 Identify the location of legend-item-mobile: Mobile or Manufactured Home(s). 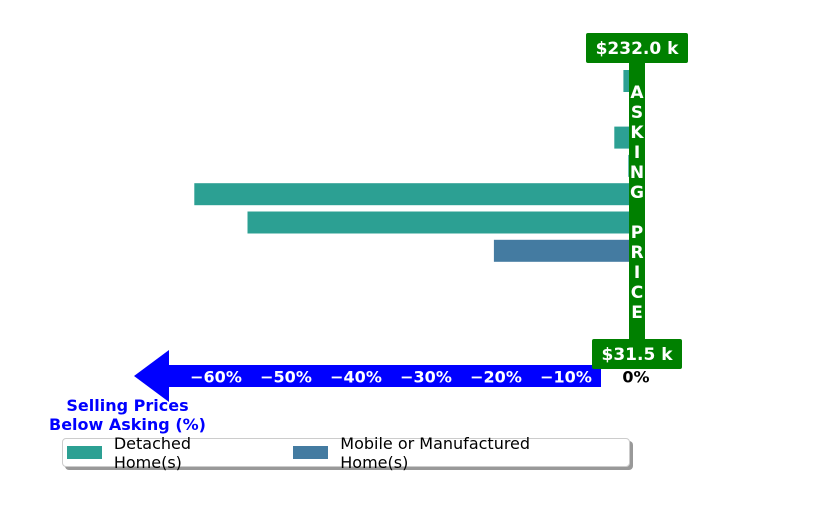
(444, 453).